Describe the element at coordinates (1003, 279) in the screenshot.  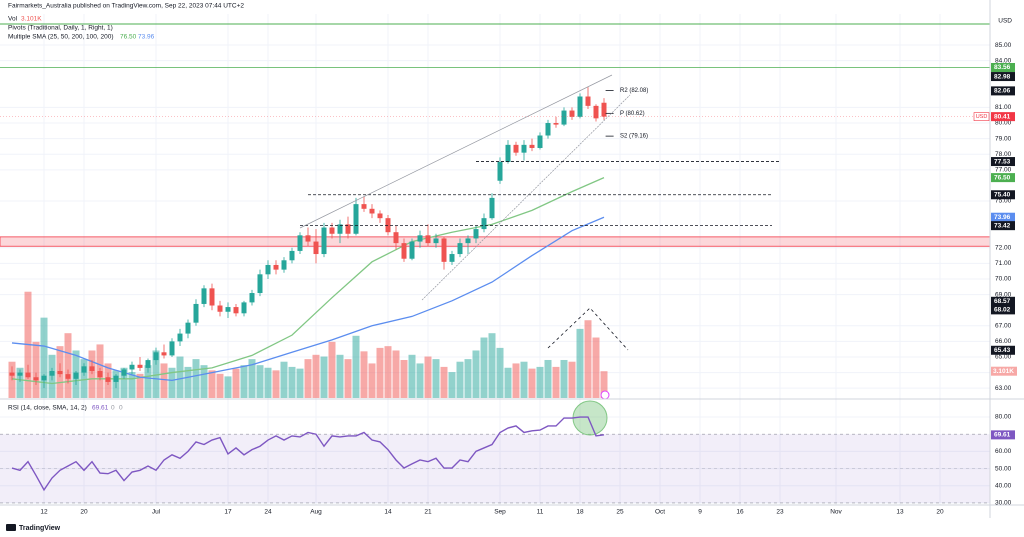
I see `y-tick-label: 70.00` at that location.